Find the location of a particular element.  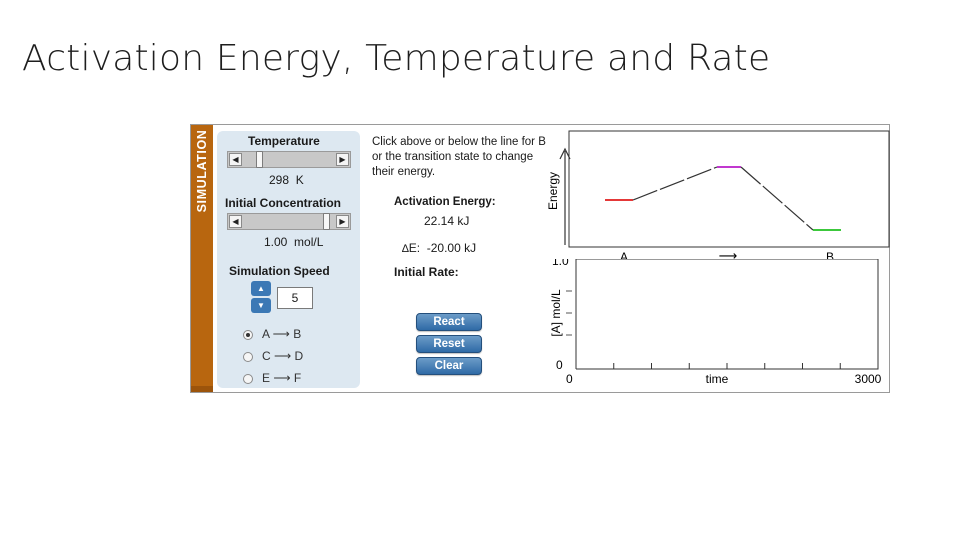

x-axis-ticks is located at coordinates (727, 366).